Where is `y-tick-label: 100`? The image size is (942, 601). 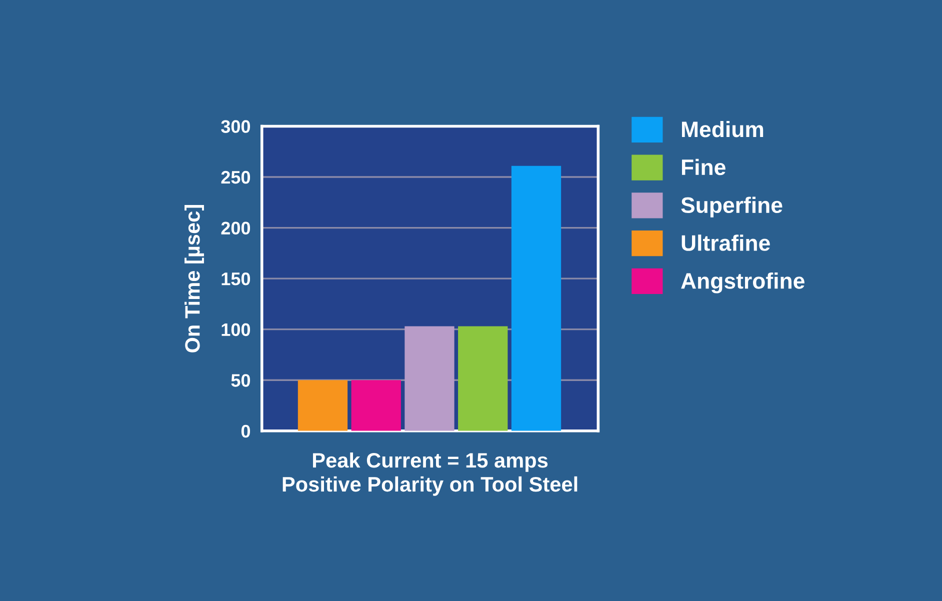 y-tick-label: 100 is located at coordinates (236, 329).